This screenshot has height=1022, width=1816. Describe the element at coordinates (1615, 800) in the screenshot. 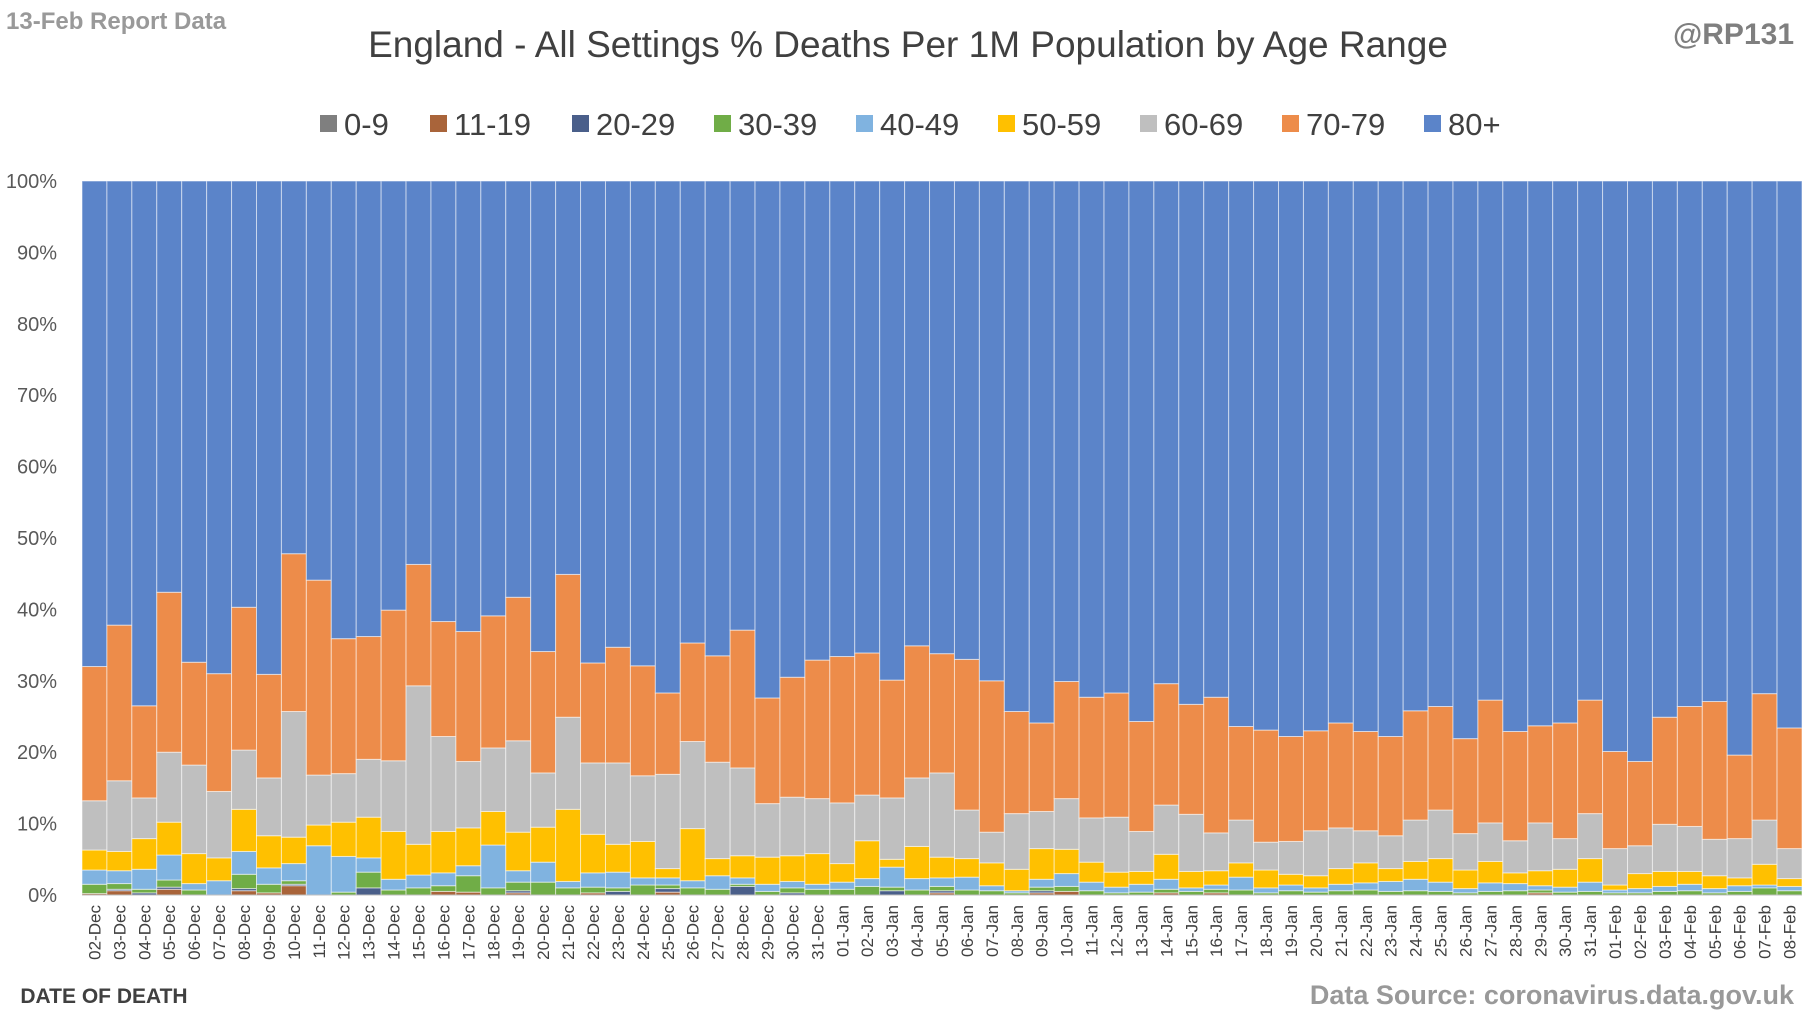

I see `bar-segment-70-79-01-feb` at that location.